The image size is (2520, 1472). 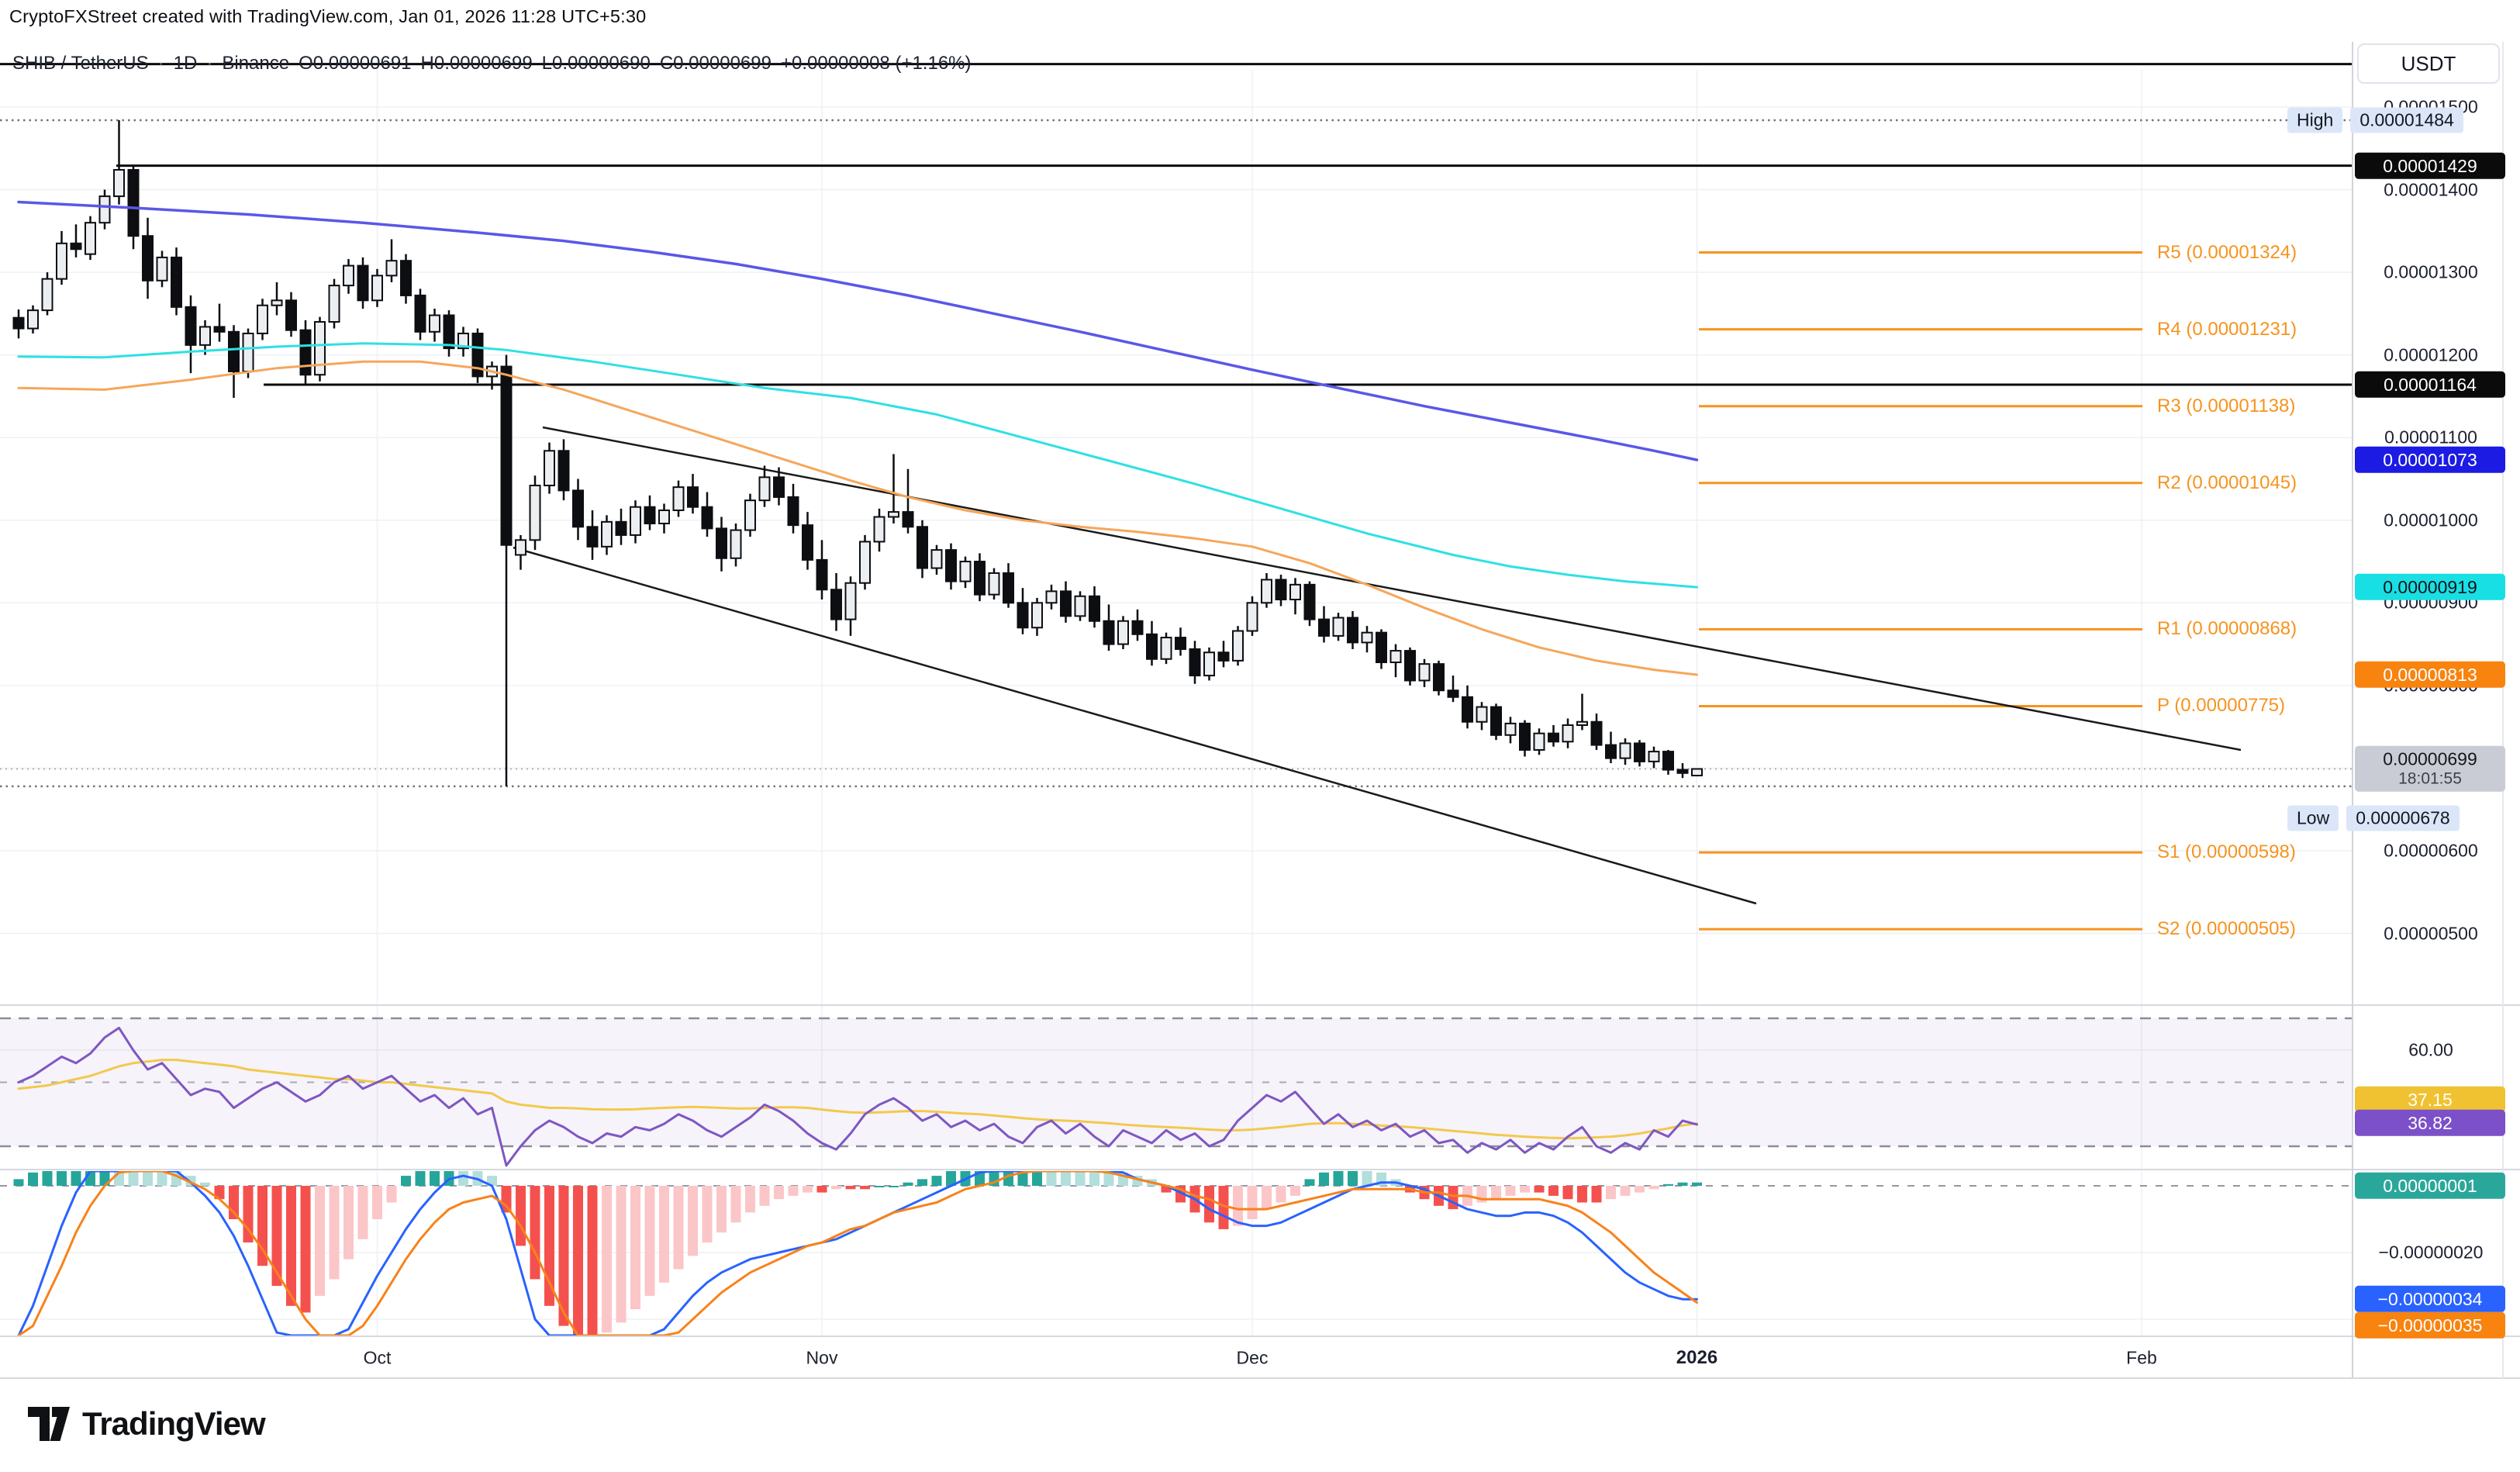 I want to click on tradingview-logo: TradingView, so click(x=146, y=1424).